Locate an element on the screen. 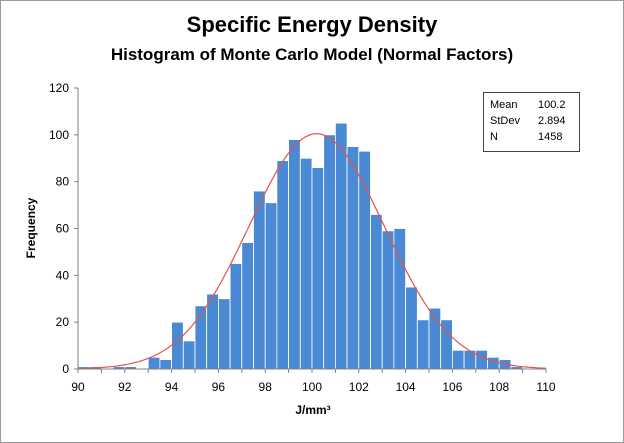 The width and height of the screenshot is (624, 443). y-tick-label: 0 is located at coordinates (65, 369).